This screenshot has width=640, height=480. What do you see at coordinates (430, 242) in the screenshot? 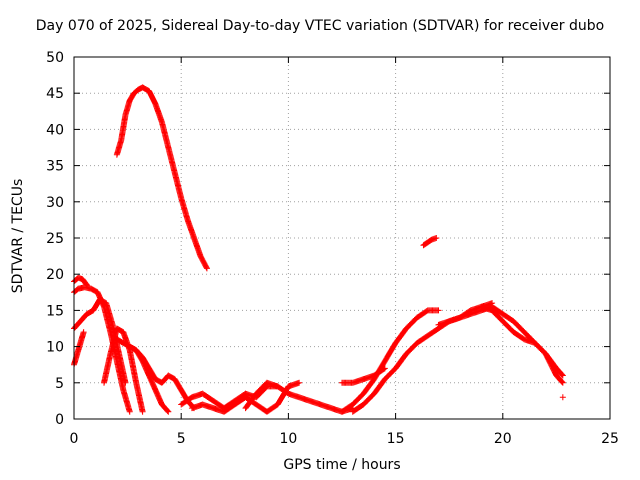
I see `series-arc-small` at bounding box center [430, 242].